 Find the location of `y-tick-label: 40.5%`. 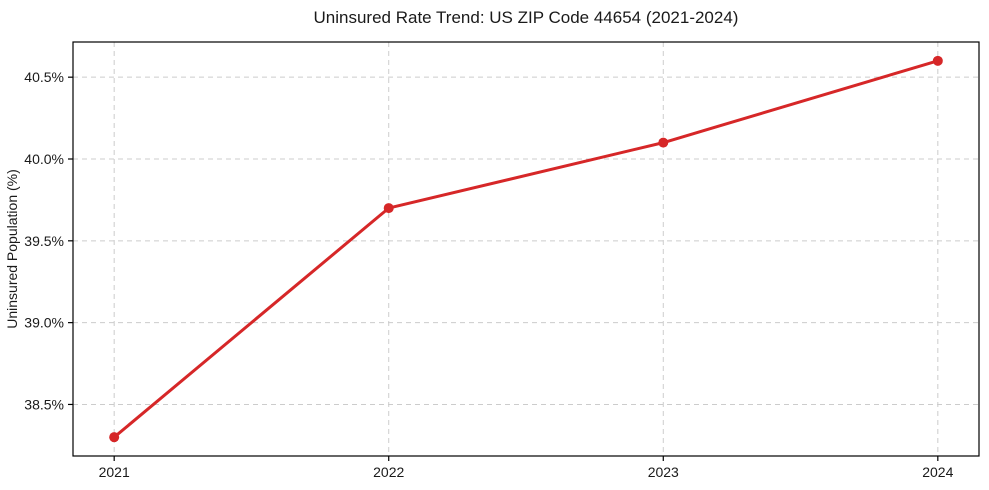

y-tick-label: 40.5% is located at coordinates (44, 77).